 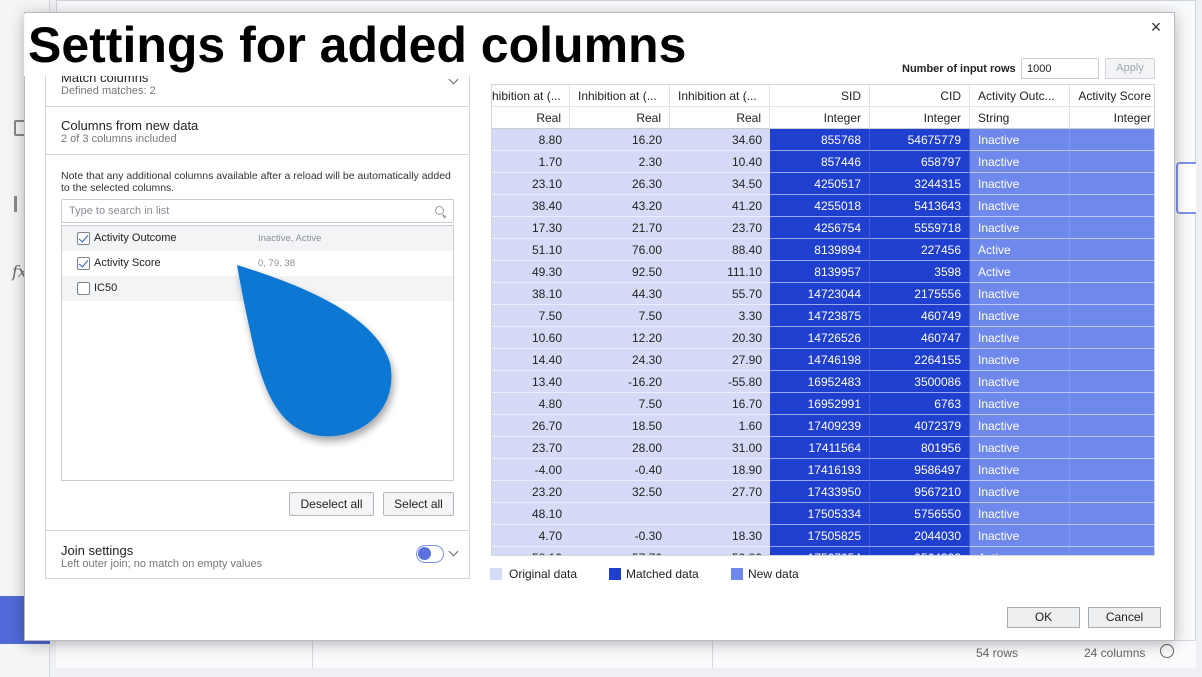 I want to click on cancel-button: Cancel, so click(x=1124, y=617).